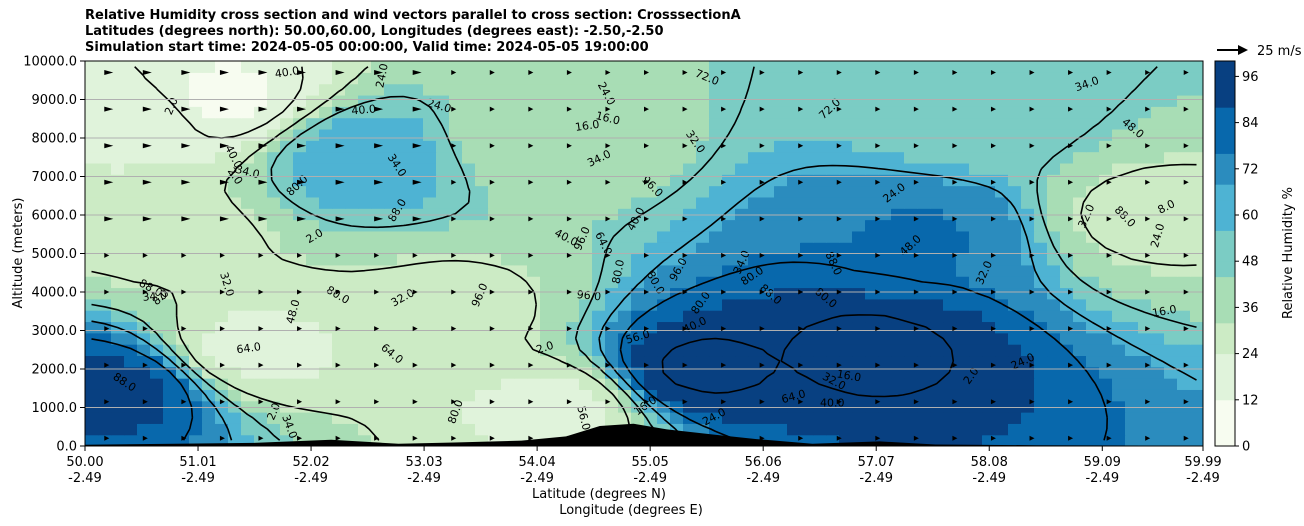 The image size is (1304, 526). What do you see at coordinates (1225, 284) in the screenshot?
I see `colorbar-swatch` at bounding box center [1225, 284].